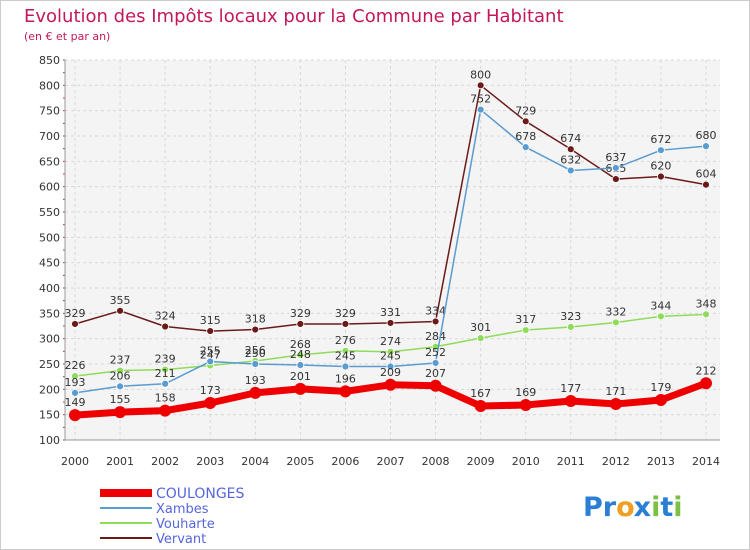 This screenshot has height=550, width=750. Describe the element at coordinates (255, 380) in the screenshot. I see `data-label-coulonges: 193` at that location.